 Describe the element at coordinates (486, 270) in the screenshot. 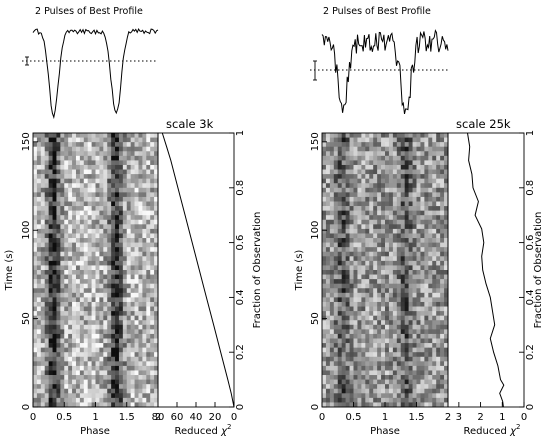

I see `right-chi2-frame` at that location.